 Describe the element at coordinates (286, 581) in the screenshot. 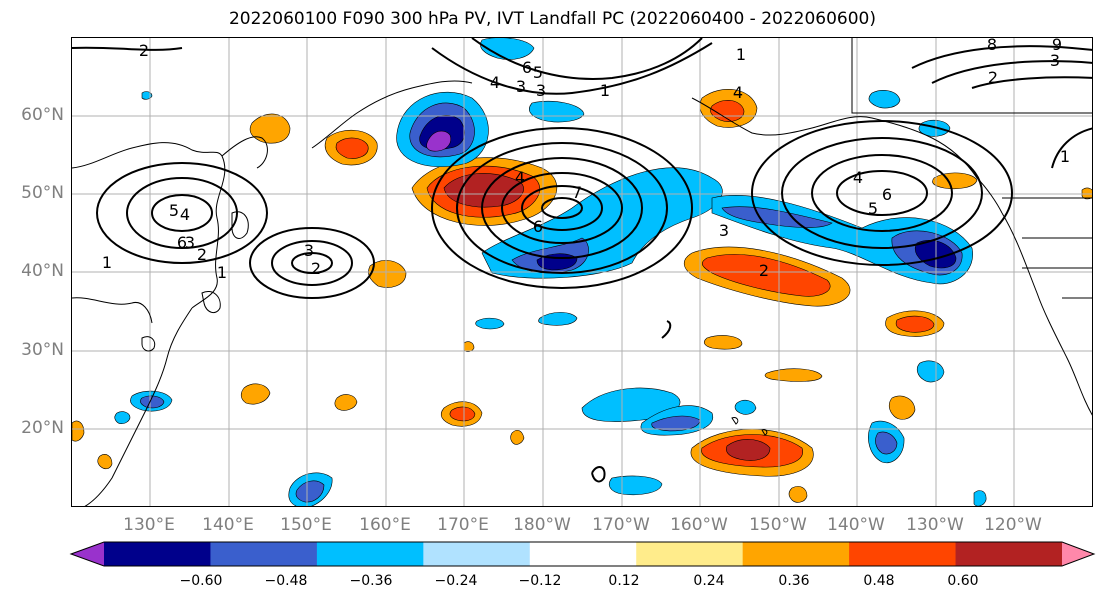

I see `colorbar-tick-label: −0.48` at that location.